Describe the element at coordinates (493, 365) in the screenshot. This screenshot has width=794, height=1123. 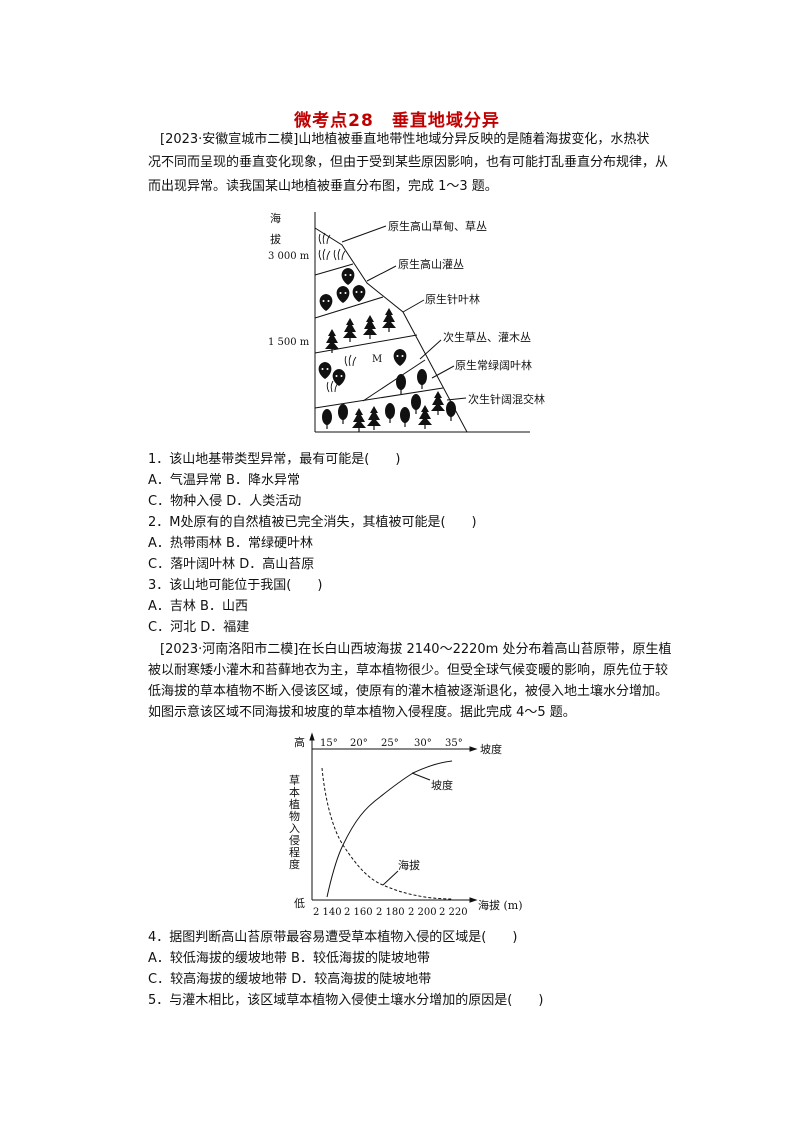
I see `zone-label: 原生常绿阔叶林` at that location.